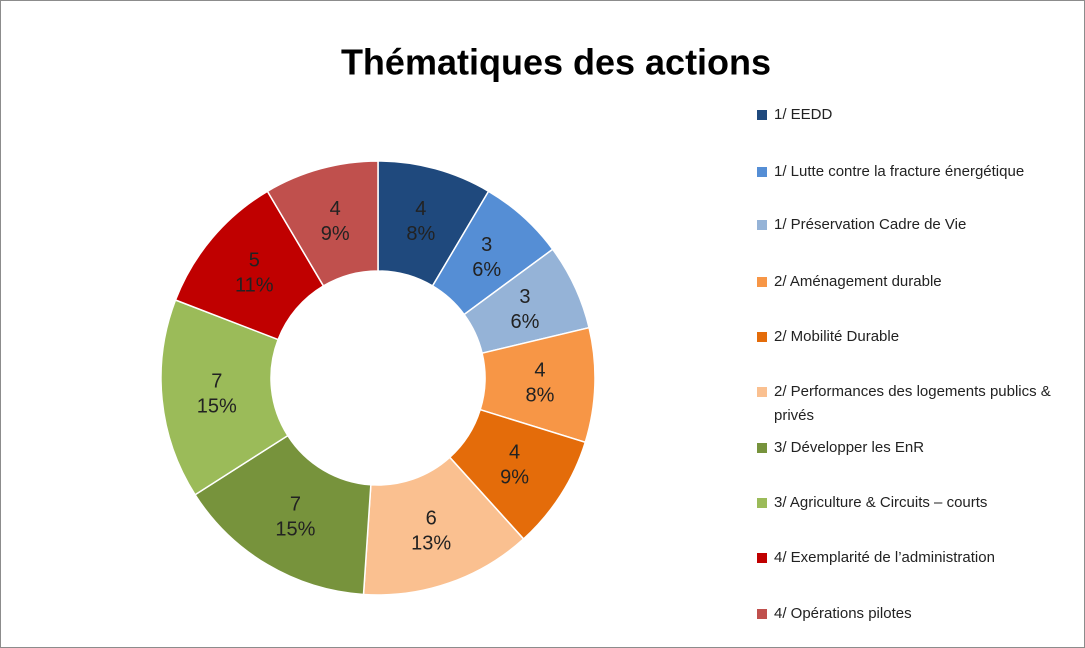 The image size is (1085, 648). I want to click on legend-label: 1/ Préservation Cadre de Vie, so click(870, 224).